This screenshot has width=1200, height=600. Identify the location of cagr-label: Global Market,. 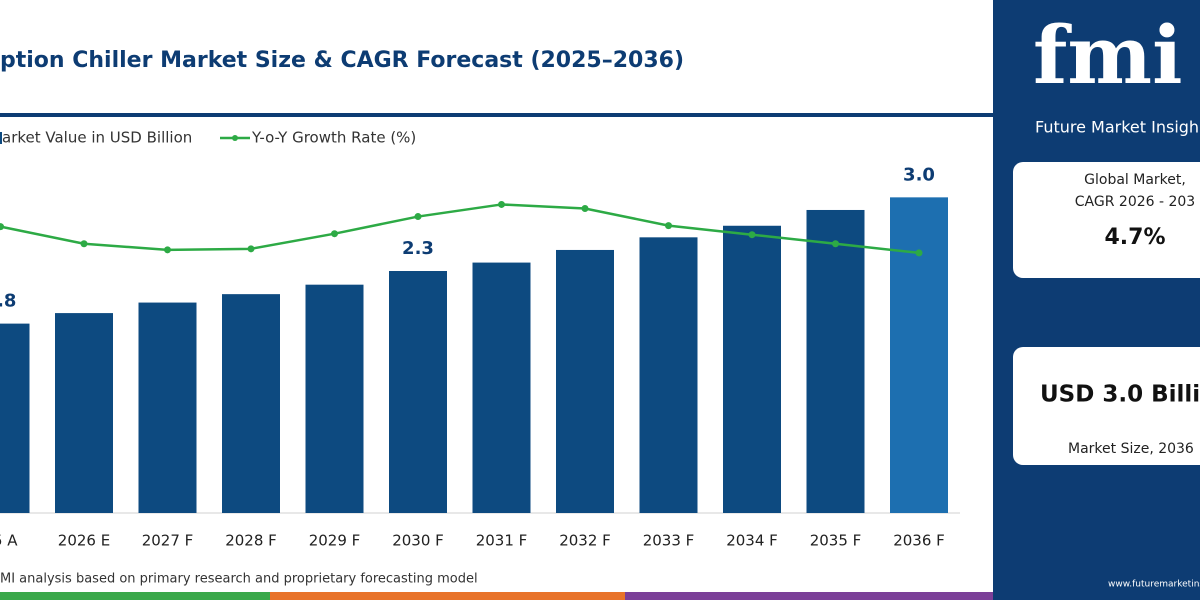
(1135, 180).